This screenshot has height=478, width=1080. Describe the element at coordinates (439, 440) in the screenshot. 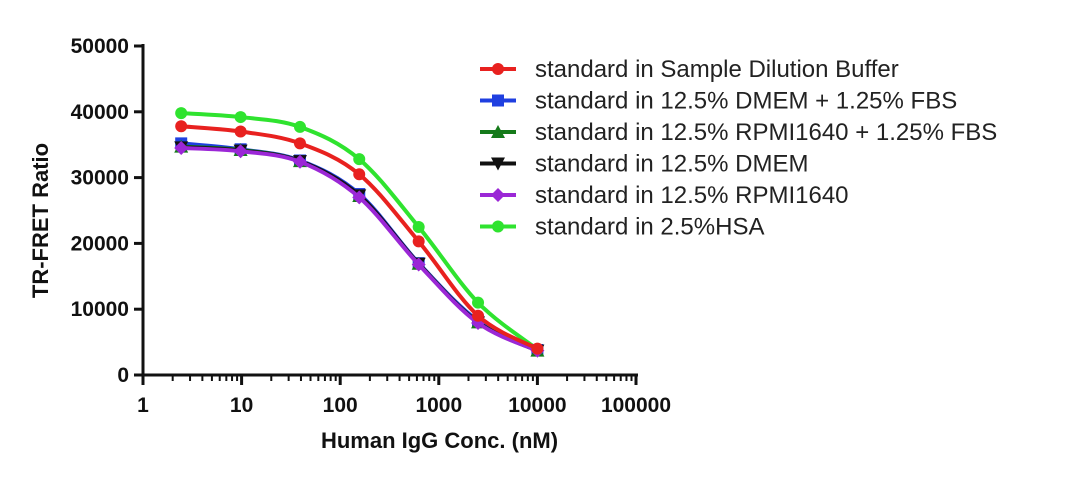

I see `x-axis-title: Human IgG Conc. (nM)` at that location.